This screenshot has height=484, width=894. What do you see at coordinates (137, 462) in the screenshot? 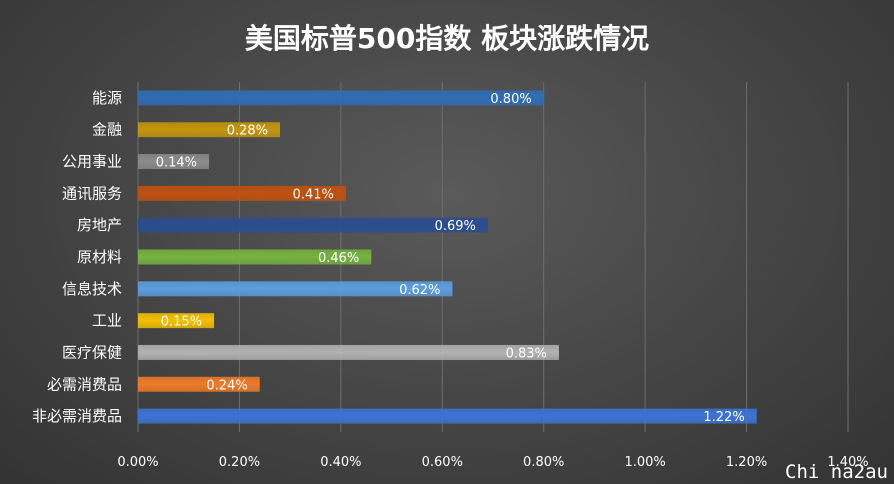
I see `x-tick-label: 0.00%` at bounding box center [137, 462].